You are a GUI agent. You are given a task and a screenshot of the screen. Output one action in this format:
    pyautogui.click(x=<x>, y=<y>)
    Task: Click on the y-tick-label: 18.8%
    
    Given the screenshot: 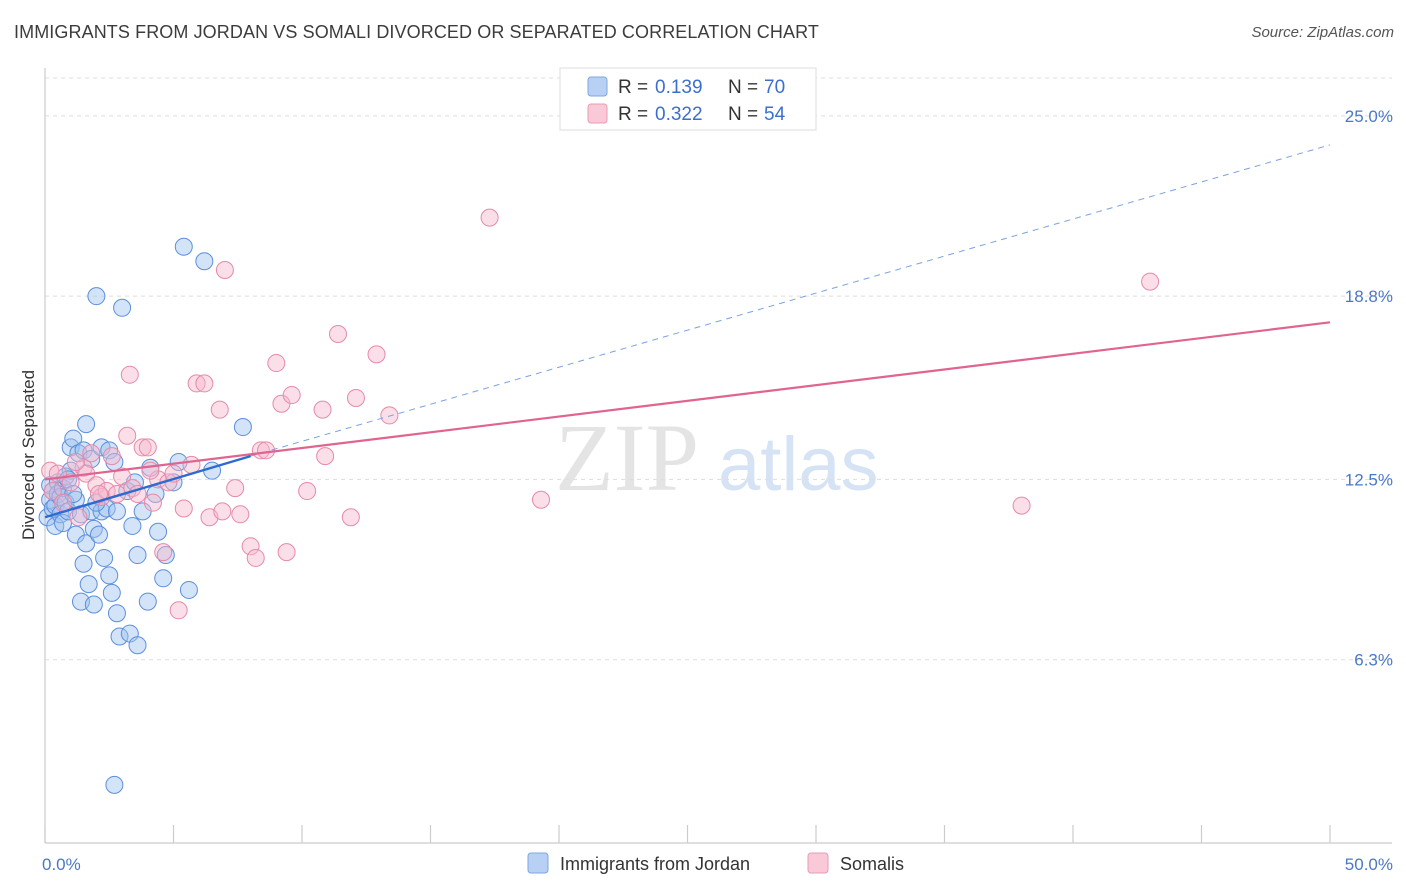 What is the action you would take?
    pyautogui.click(x=1369, y=296)
    